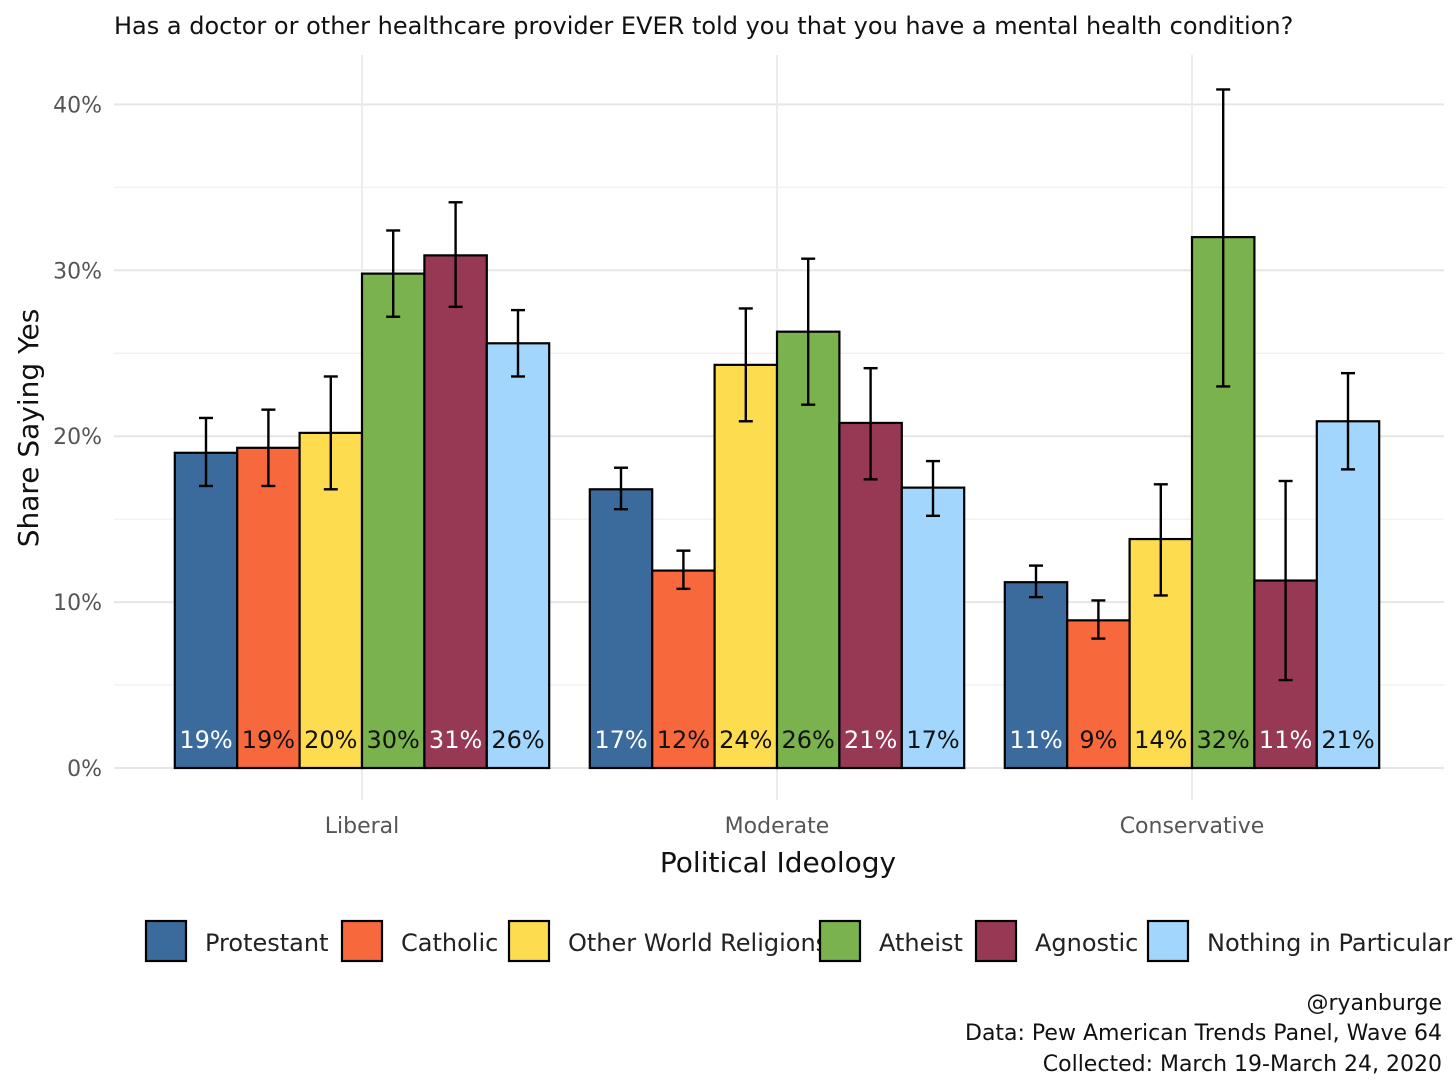  What do you see at coordinates (84, 769) in the screenshot?
I see `y-tick-label: 0%` at bounding box center [84, 769].